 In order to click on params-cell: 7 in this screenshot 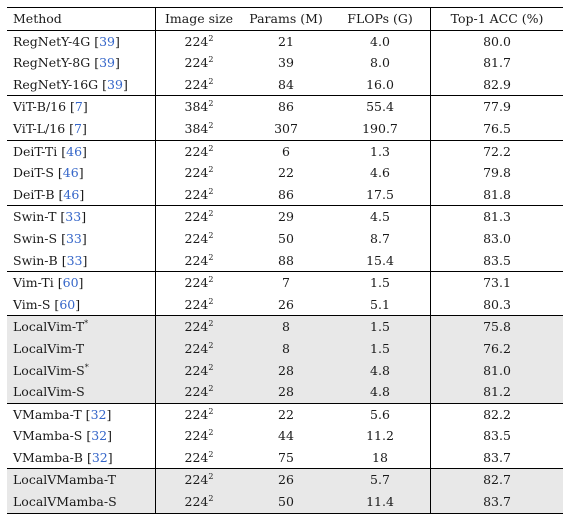, I will do `click(286, 283)`.